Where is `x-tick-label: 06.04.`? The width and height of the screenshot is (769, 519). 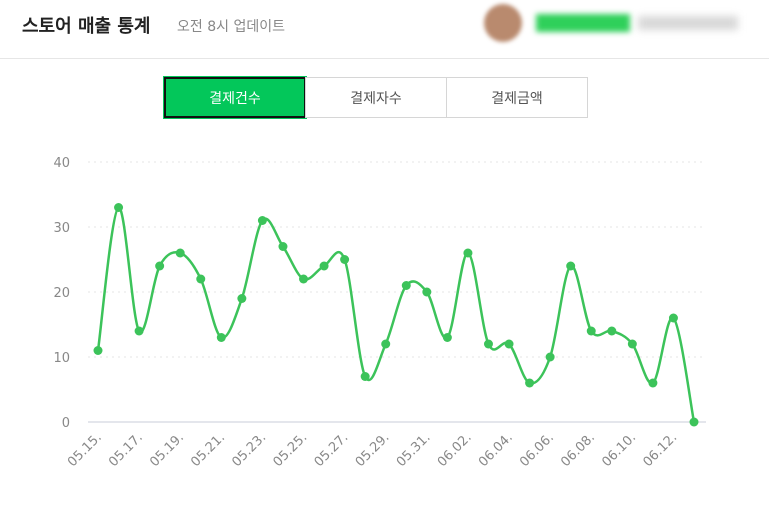 x-tick-label: 06.04. is located at coordinates (496, 450).